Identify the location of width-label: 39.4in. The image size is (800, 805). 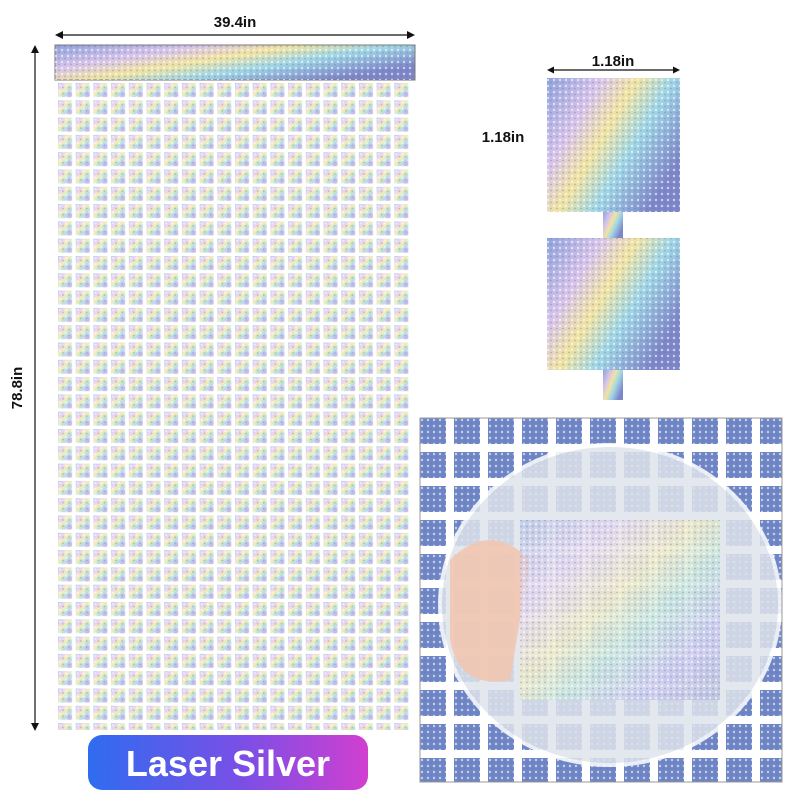
(235, 22).